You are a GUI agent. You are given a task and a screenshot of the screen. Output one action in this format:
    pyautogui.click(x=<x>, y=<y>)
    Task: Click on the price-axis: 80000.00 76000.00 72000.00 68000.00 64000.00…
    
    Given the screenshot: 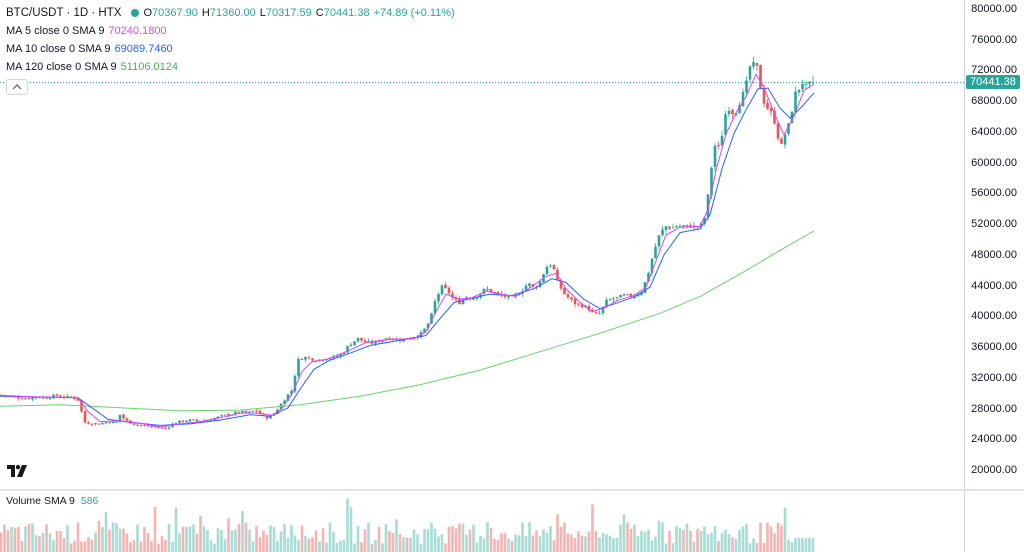 What is the action you would take?
    pyautogui.click(x=994, y=244)
    